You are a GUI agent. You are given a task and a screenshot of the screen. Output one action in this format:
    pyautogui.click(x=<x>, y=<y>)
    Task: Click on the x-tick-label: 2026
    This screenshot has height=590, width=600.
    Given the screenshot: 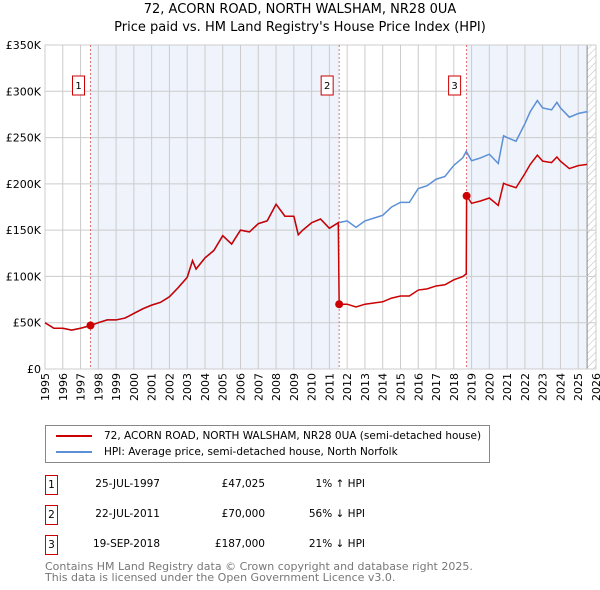 What is the action you would take?
    pyautogui.click(x=595, y=387)
    